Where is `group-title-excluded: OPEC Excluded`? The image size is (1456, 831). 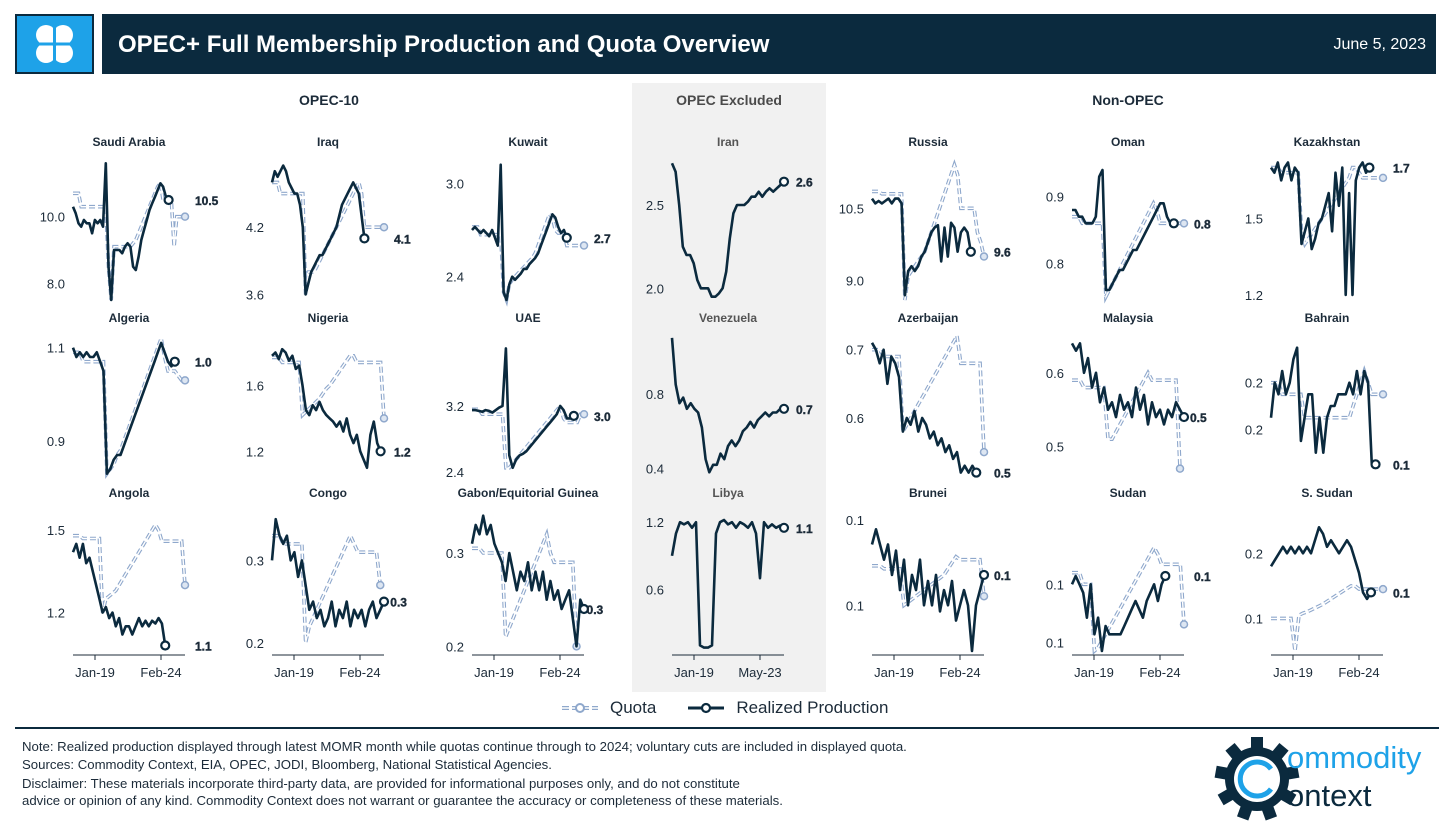 group-title-excluded: OPEC Excluded is located at coordinates (729, 100).